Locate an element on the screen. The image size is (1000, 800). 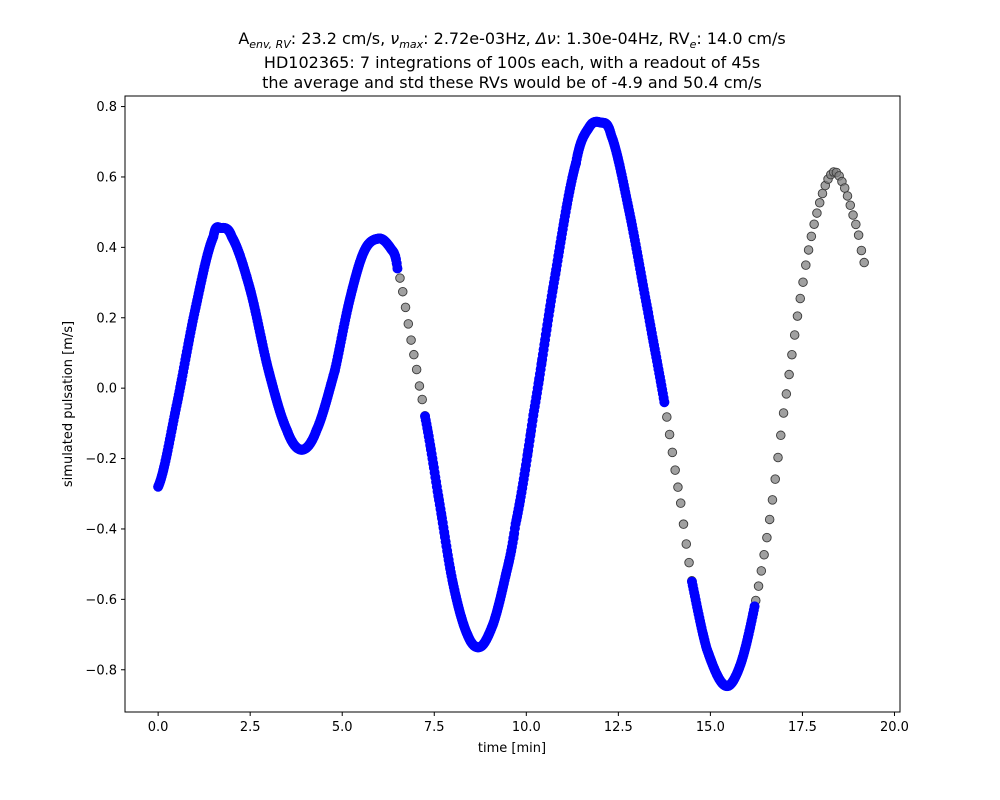
x-tick-label: 7.5 is located at coordinates (434, 727).